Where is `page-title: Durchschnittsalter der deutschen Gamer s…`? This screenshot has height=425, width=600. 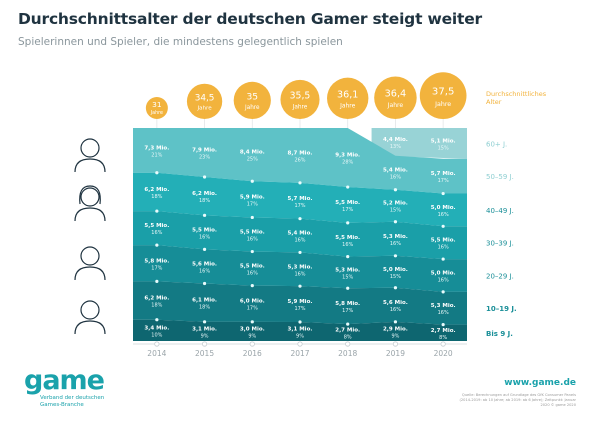
page-title: Durchschnittsalter der deutschen Gamer s… is located at coordinates (250, 19).